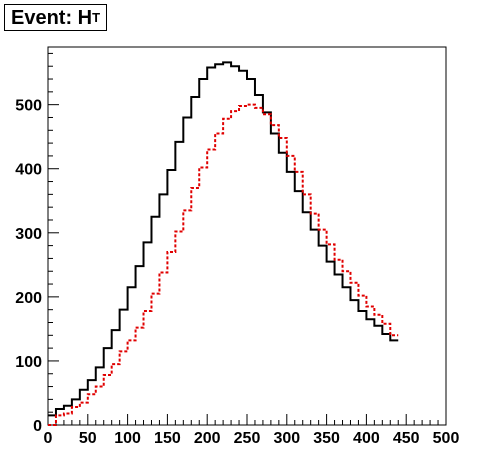 This screenshot has width=496, height=472. I want to click on title-subscript: T, so click(96, 17).